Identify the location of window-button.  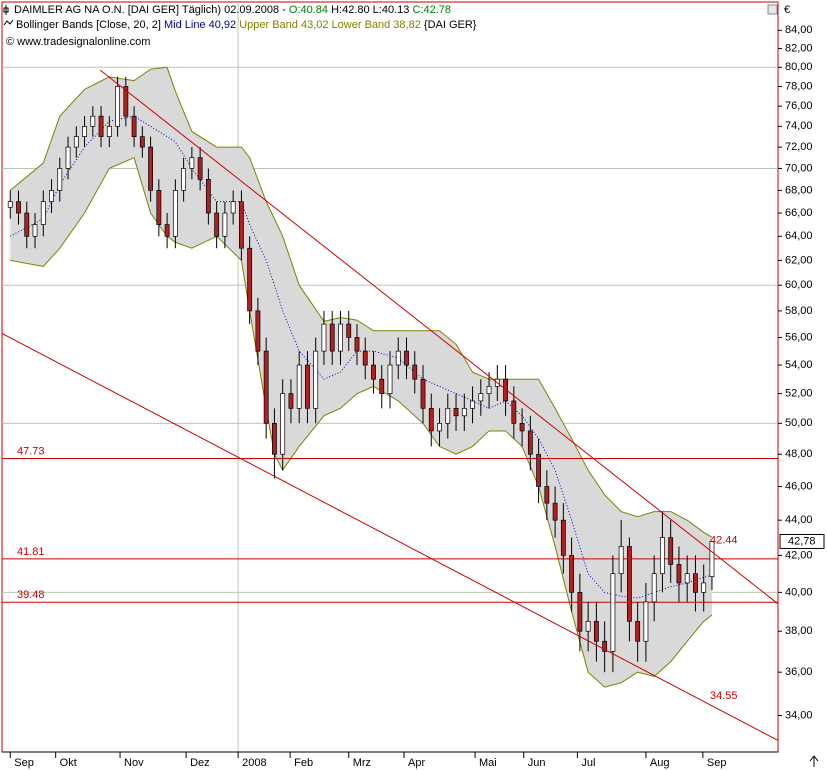
(772, 9).